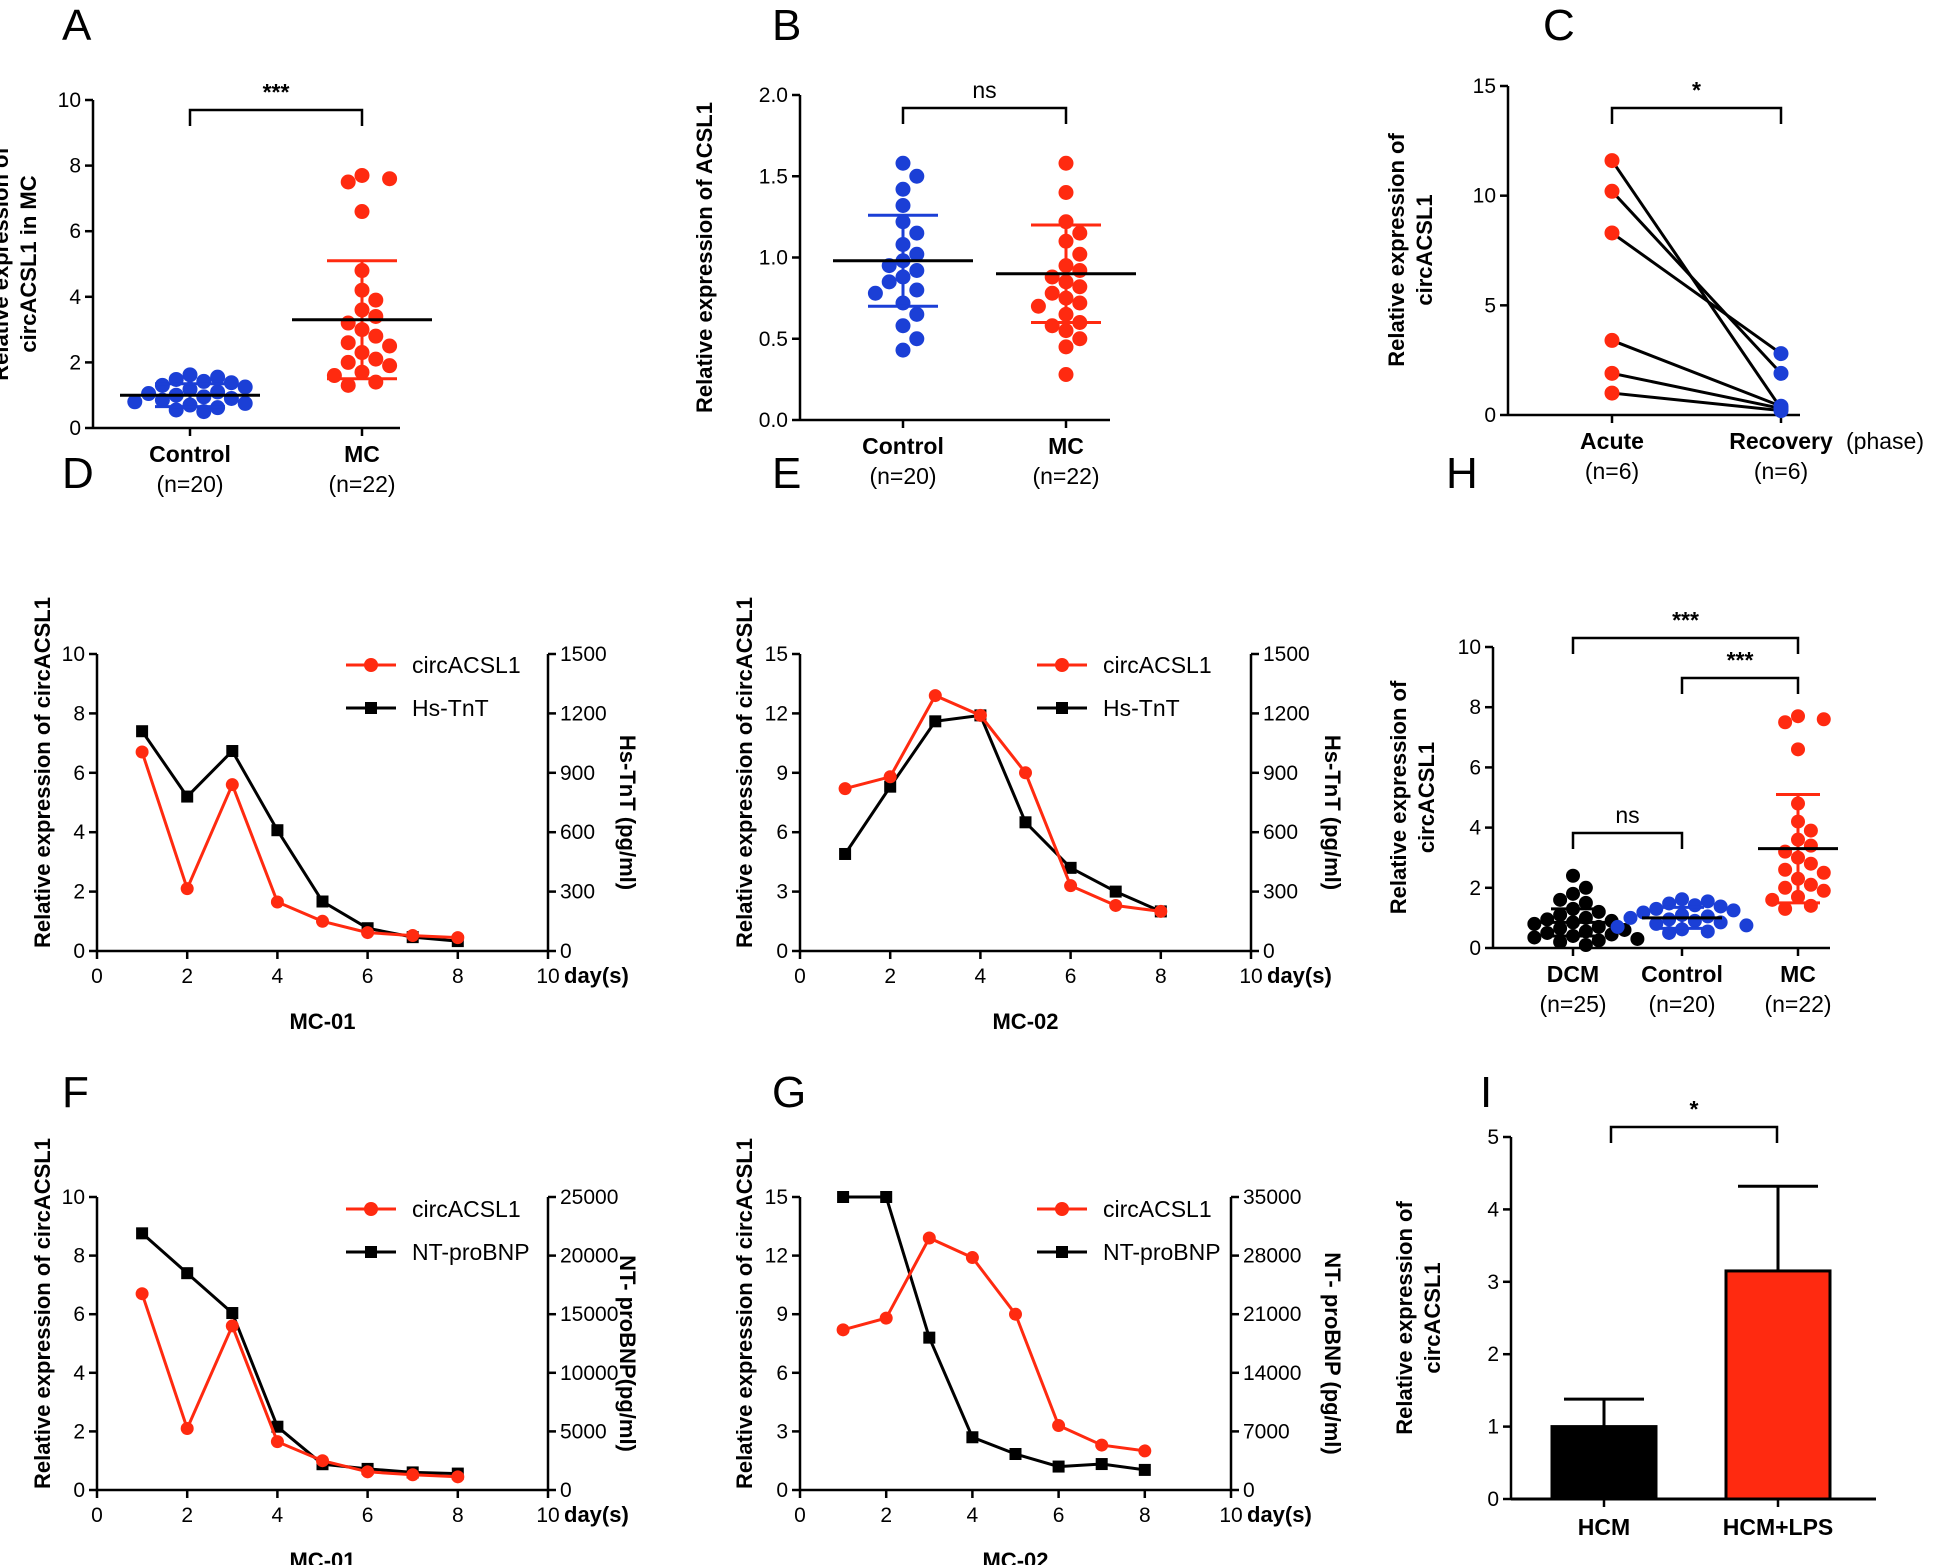 The height and width of the screenshot is (1565, 1933). What do you see at coordinates (1493, 1499) in the screenshot?
I see `panel-i-y-tick-label: 0` at bounding box center [1493, 1499].